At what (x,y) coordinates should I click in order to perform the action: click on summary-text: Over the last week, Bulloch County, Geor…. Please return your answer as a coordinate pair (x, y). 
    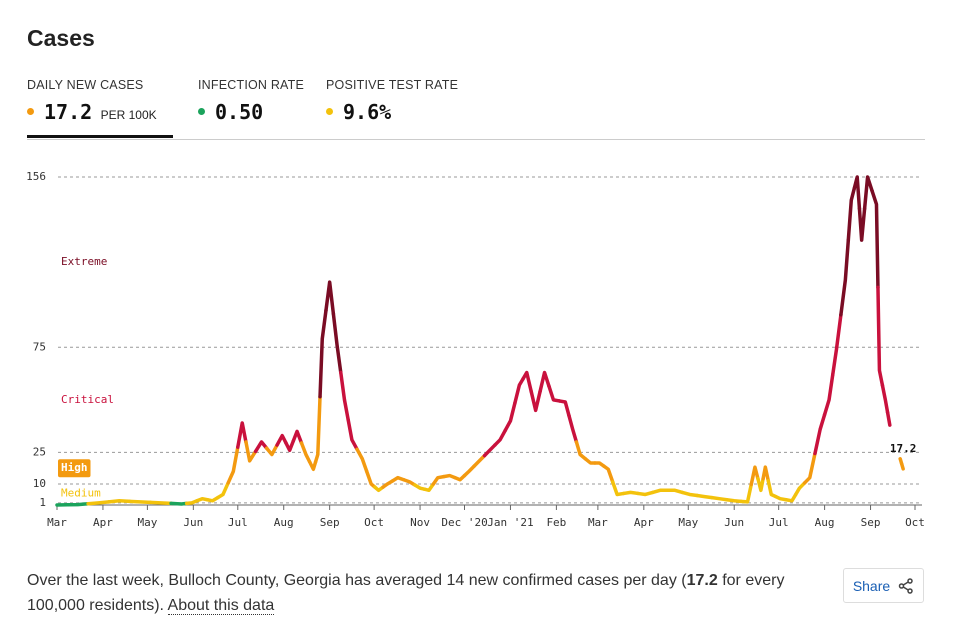
    Looking at the image, I should click on (357, 580).